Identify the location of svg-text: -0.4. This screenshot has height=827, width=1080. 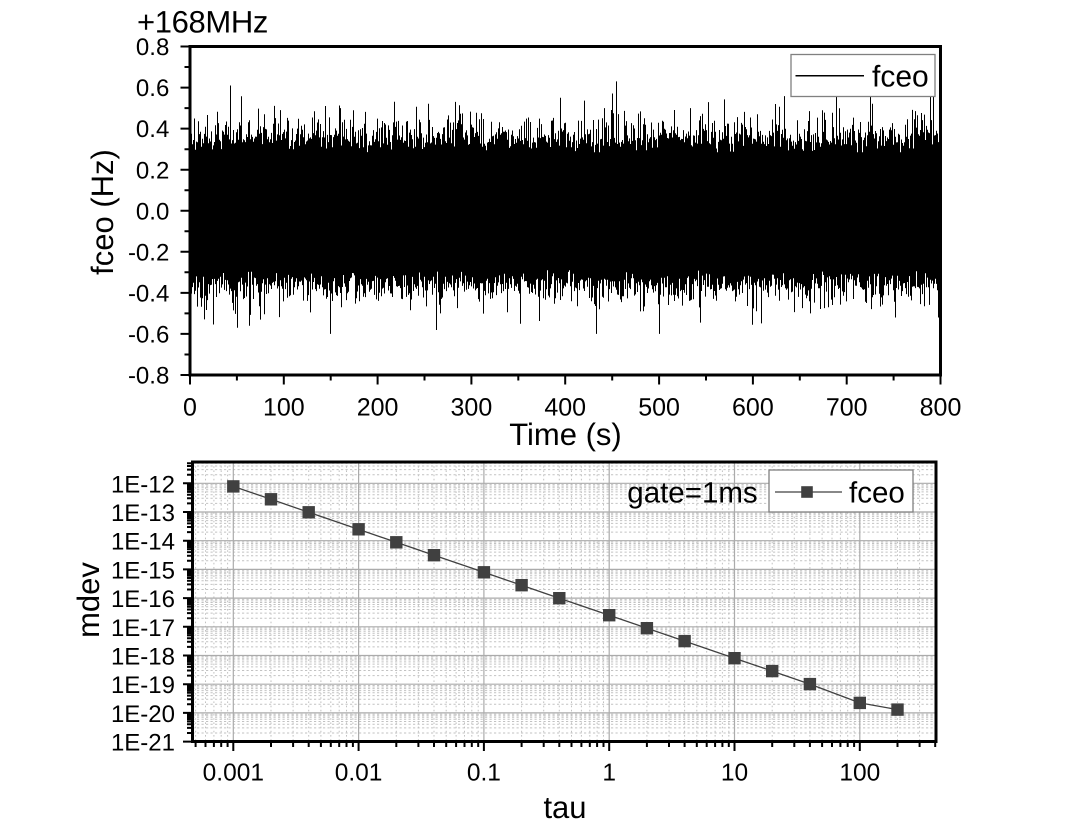
(148, 294).